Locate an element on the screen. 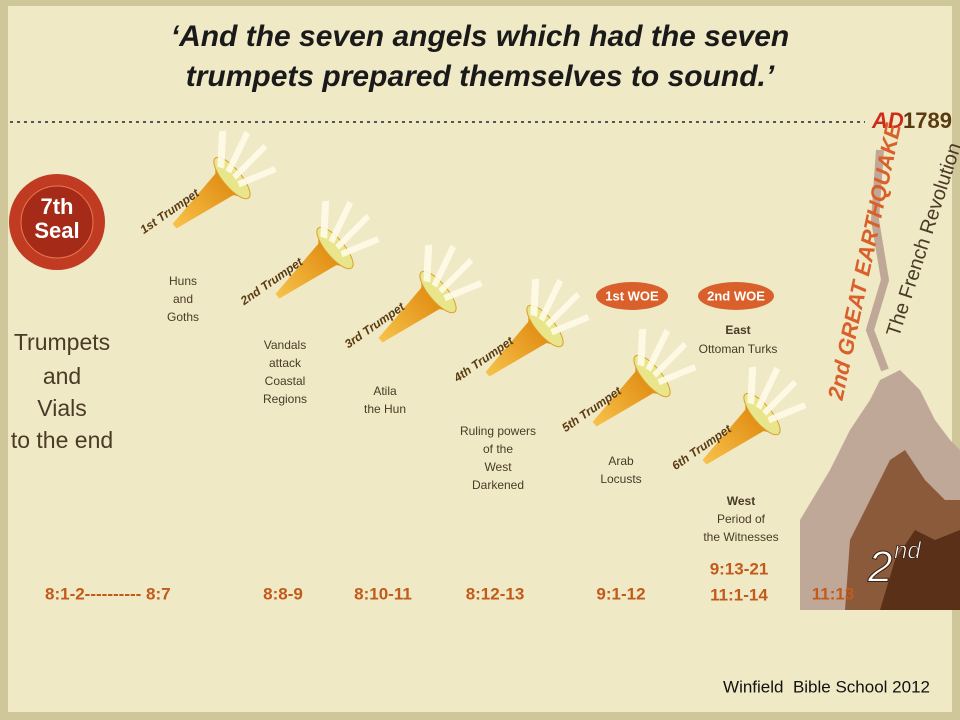 This screenshot has width=960, height=720. description: Locusts is located at coordinates (620, 479).